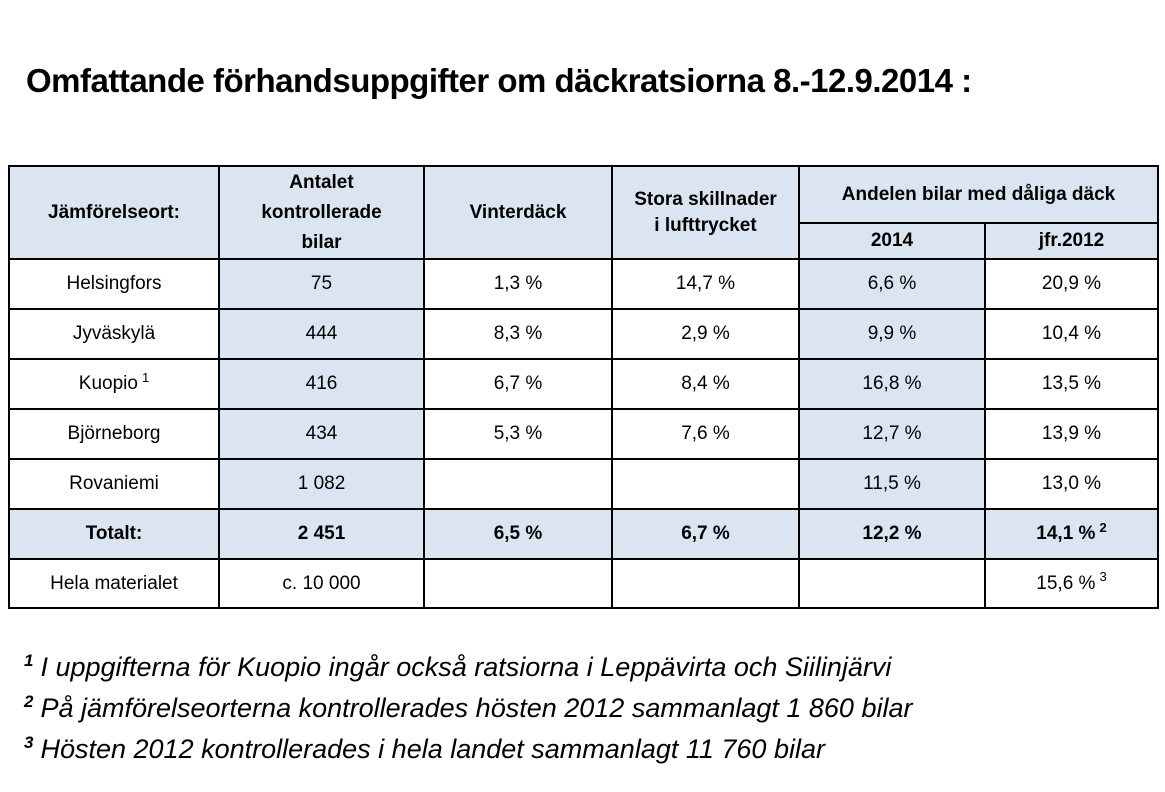 This screenshot has height=792, width=1165. What do you see at coordinates (892, 384) in the screenshot?
I see `share-2014-cell: 16,8 %` at bounding box center [892, 384].